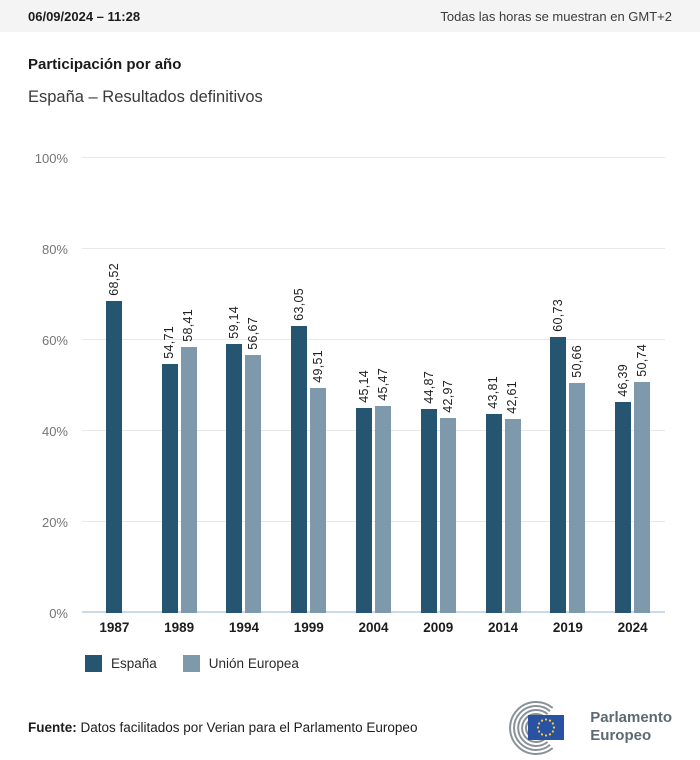 This screenshot has height=760, width=700. I want to click on bar-col: 56,67, so click(253, 465).